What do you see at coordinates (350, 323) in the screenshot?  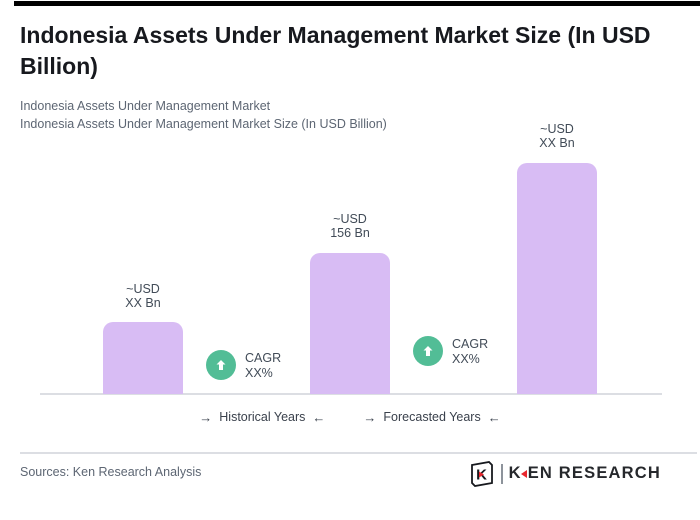 I see `bar-mid` at bounding box center [350, 323].